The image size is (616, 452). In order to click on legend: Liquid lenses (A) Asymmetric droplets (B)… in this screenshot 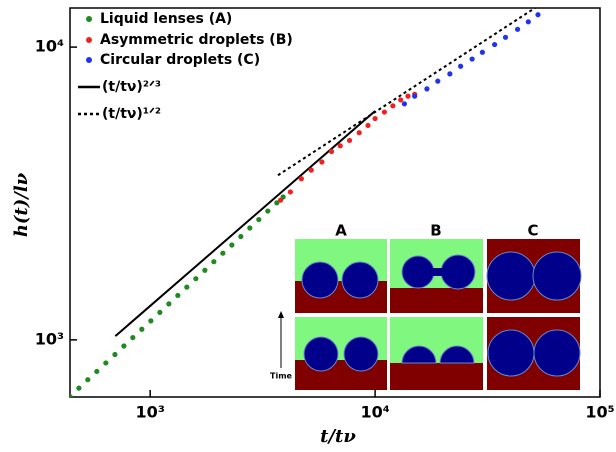, I will do `click(185, 66)`.